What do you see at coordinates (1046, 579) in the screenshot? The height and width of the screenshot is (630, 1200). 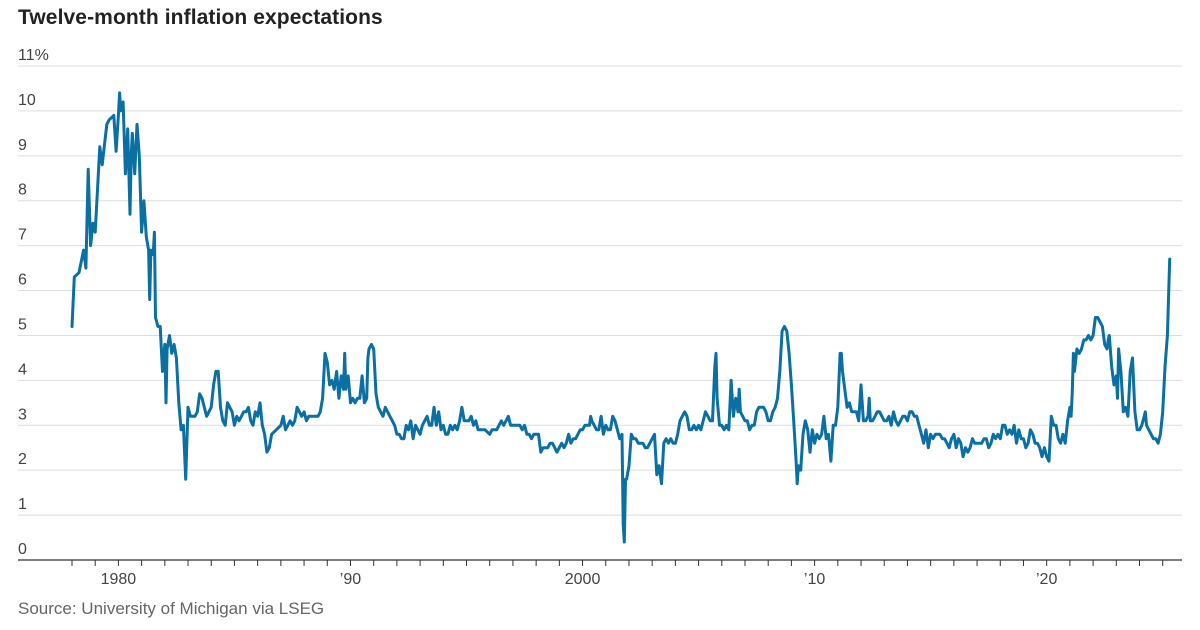 I see `x-tick-label: ’20` at bounding box center [1046, 579].